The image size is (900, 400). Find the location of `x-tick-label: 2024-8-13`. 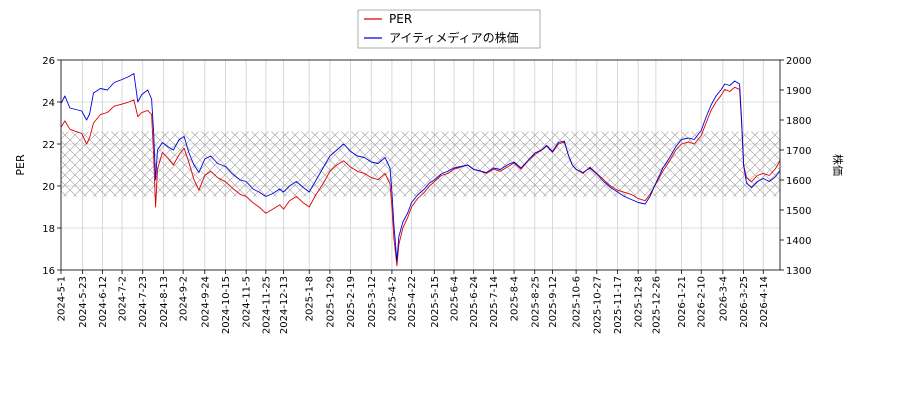

x-tick-label: 2024-8-13 is located at coordinates (164, 302).